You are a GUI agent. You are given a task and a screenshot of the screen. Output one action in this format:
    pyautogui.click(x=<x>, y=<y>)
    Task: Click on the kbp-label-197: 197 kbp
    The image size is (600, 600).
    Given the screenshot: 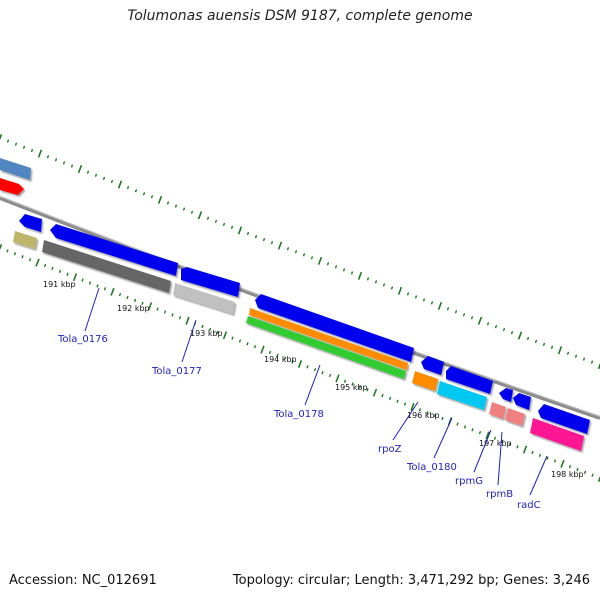 What is the action you would take?
    pyautogui.click(x=495, y=443)
    